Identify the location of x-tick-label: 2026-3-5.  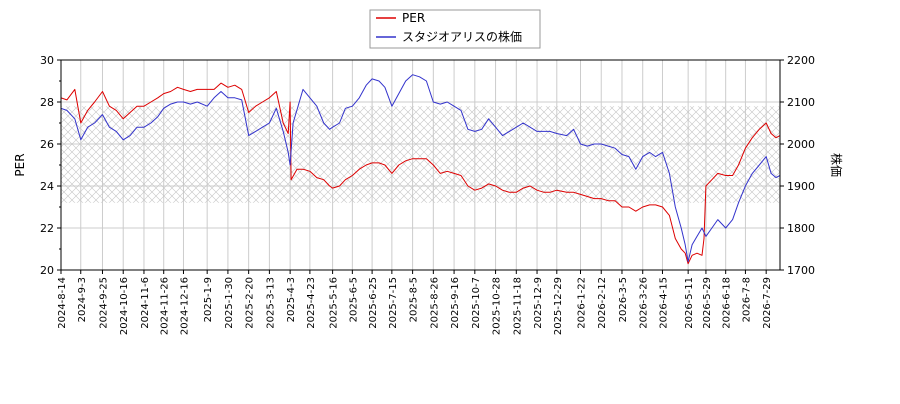
(623, 299).